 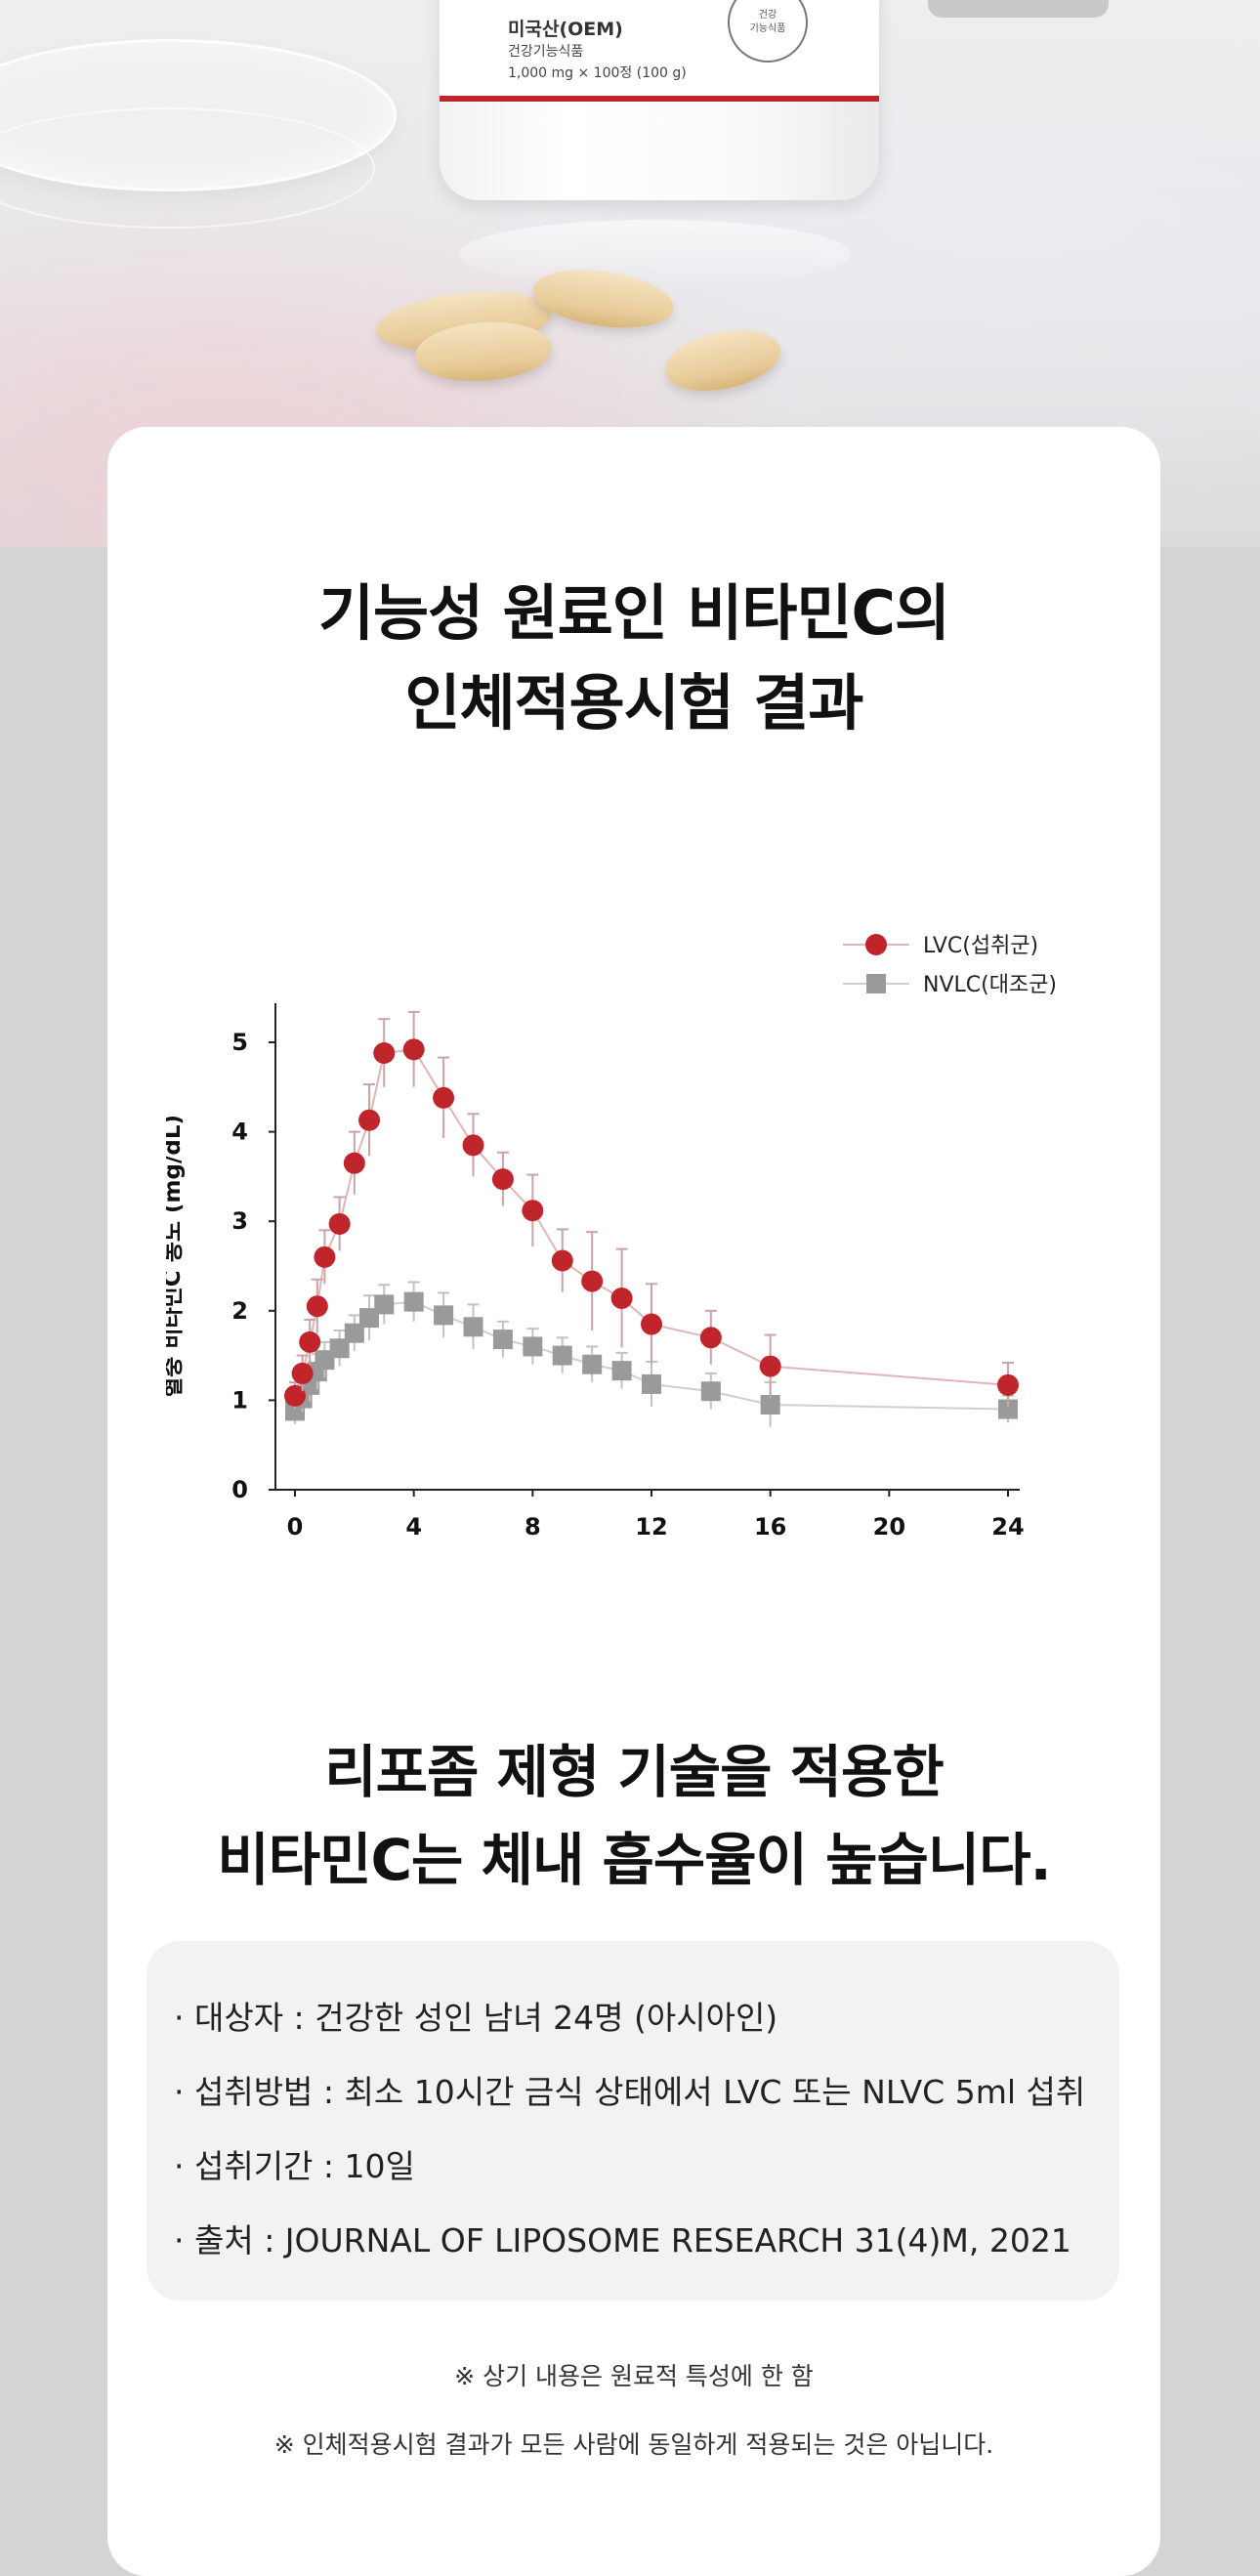 I want to click on y-tick-label: 2, so click(x=239, y=1311).